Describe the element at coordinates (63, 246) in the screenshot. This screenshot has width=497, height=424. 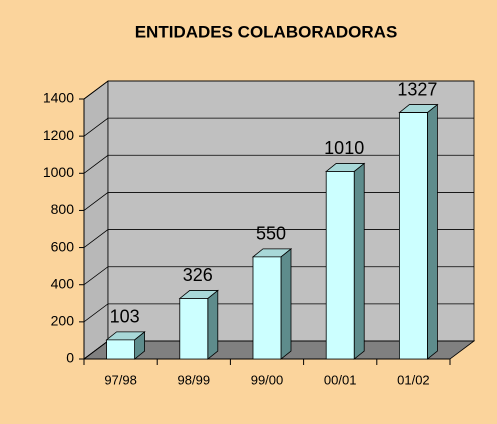
I see `y-tick-label: 600` at that location.